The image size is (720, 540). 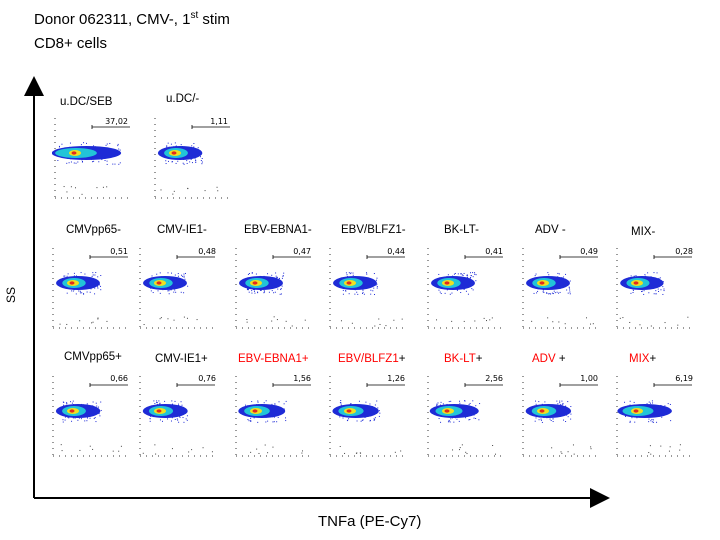 I want to click on sample-label-positive: ADV +, so click(x=549, y=359).